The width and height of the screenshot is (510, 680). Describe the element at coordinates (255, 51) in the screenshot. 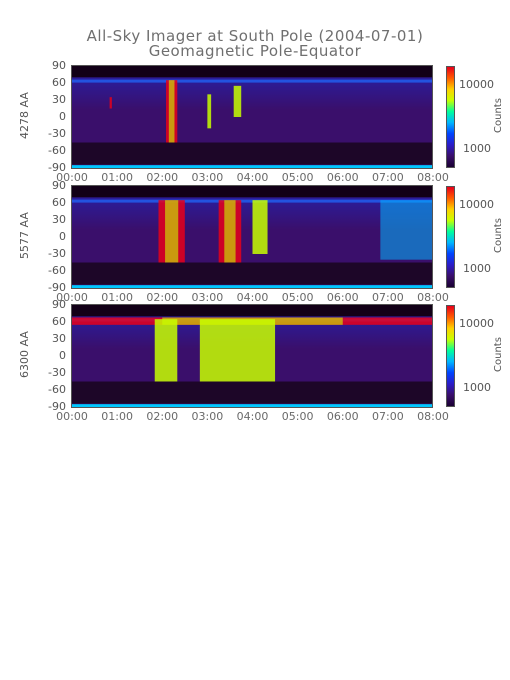

I see `chart-subtitle: Geomagnetic Pole-Equator` at that location.